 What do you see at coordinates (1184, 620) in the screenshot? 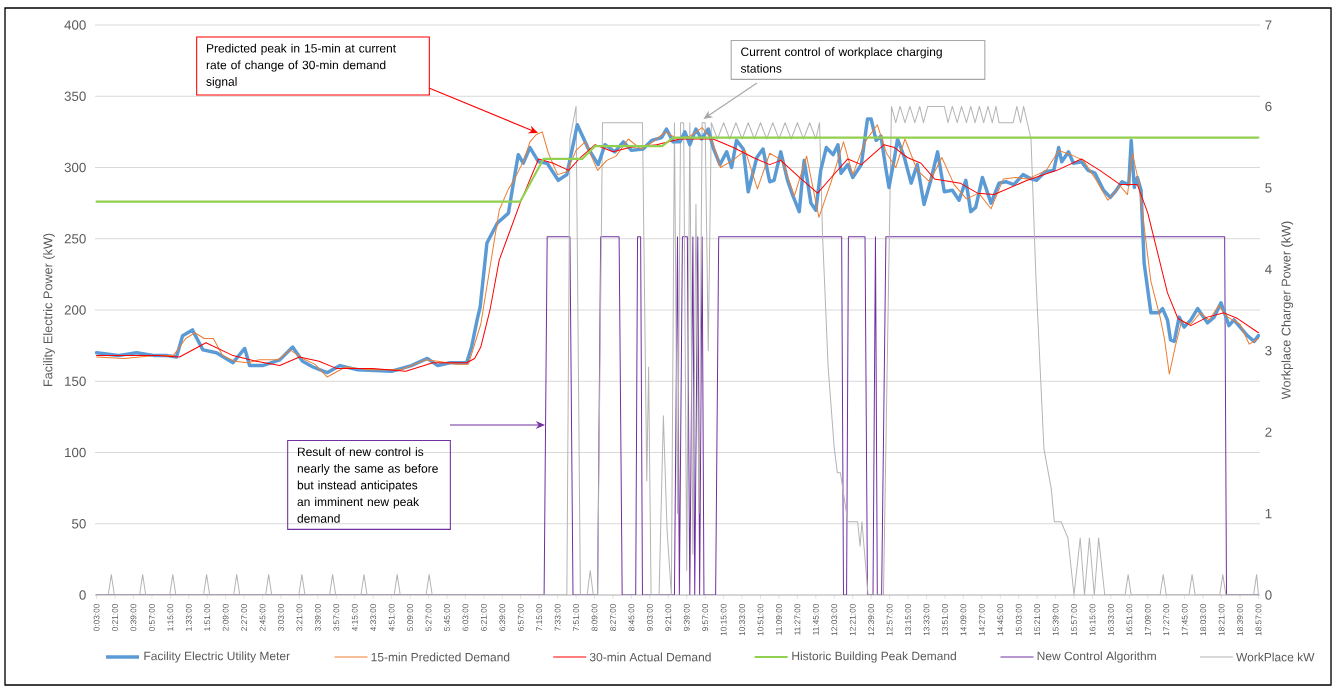
I see `x-tick-label: 17:45:00` at bounding box center [1184, 620].